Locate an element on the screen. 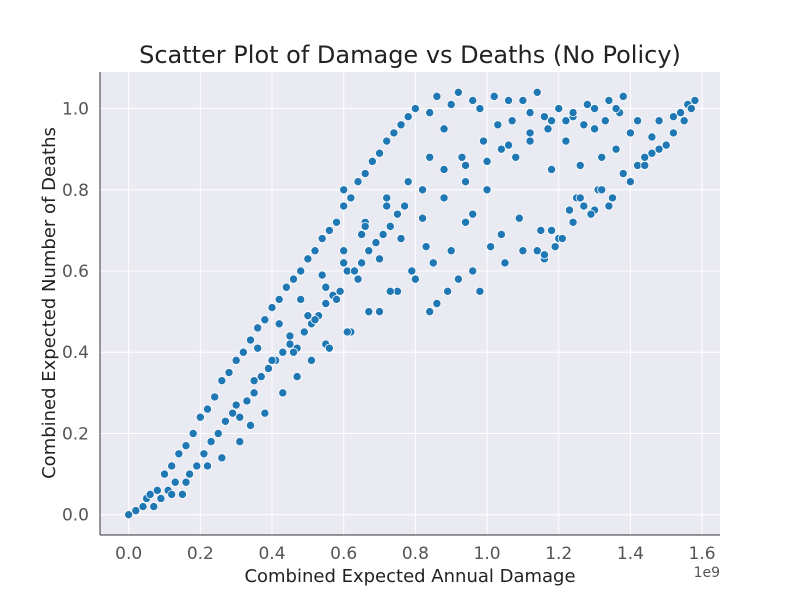 This screenshot has height=600, width=800. y-tick-label: 1.0 is located at coordinates (75, 110).